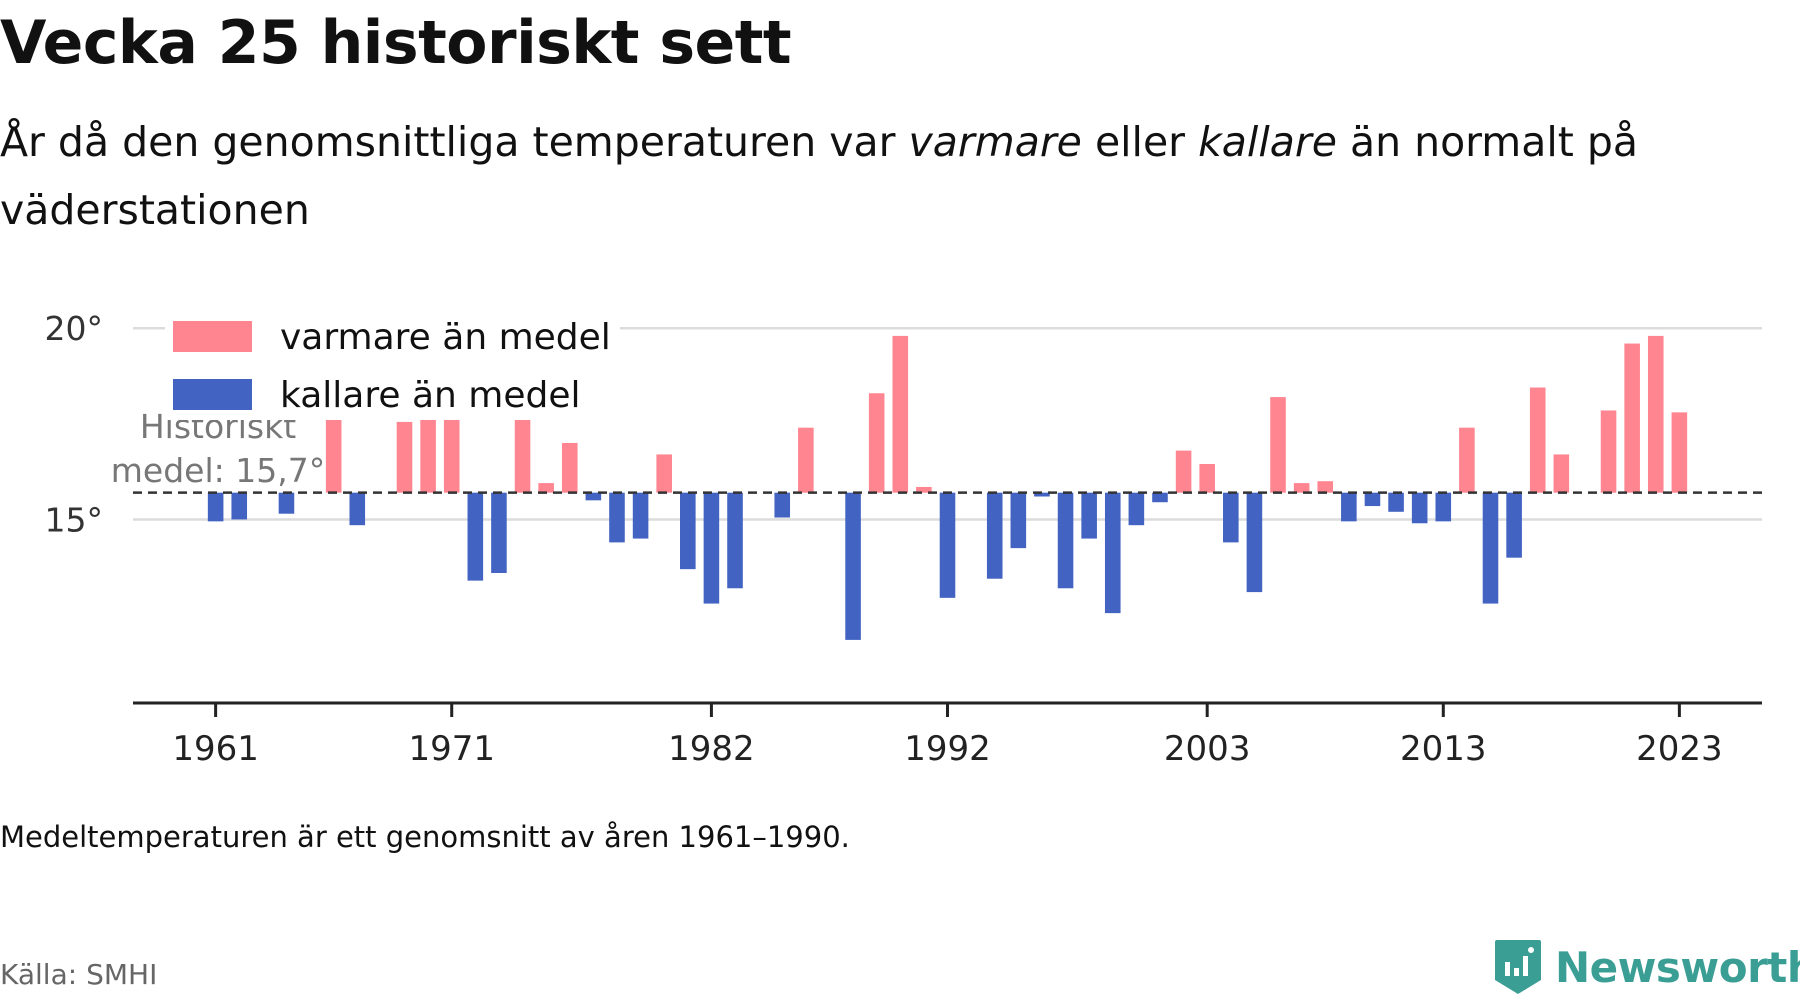 The image size is (1800, 1000). I want to click on legend-cold-label: kallare än medel, so click(430, 395).